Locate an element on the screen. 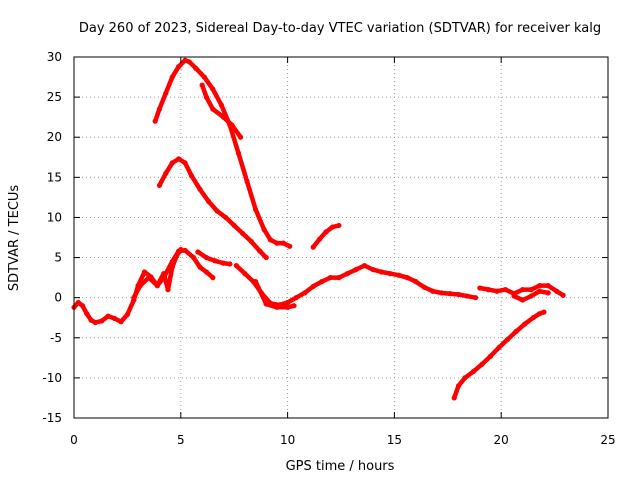 The height and width of the screenshot is (480, 640). y-tick-label: -15 is located at coordinates (52, 418).